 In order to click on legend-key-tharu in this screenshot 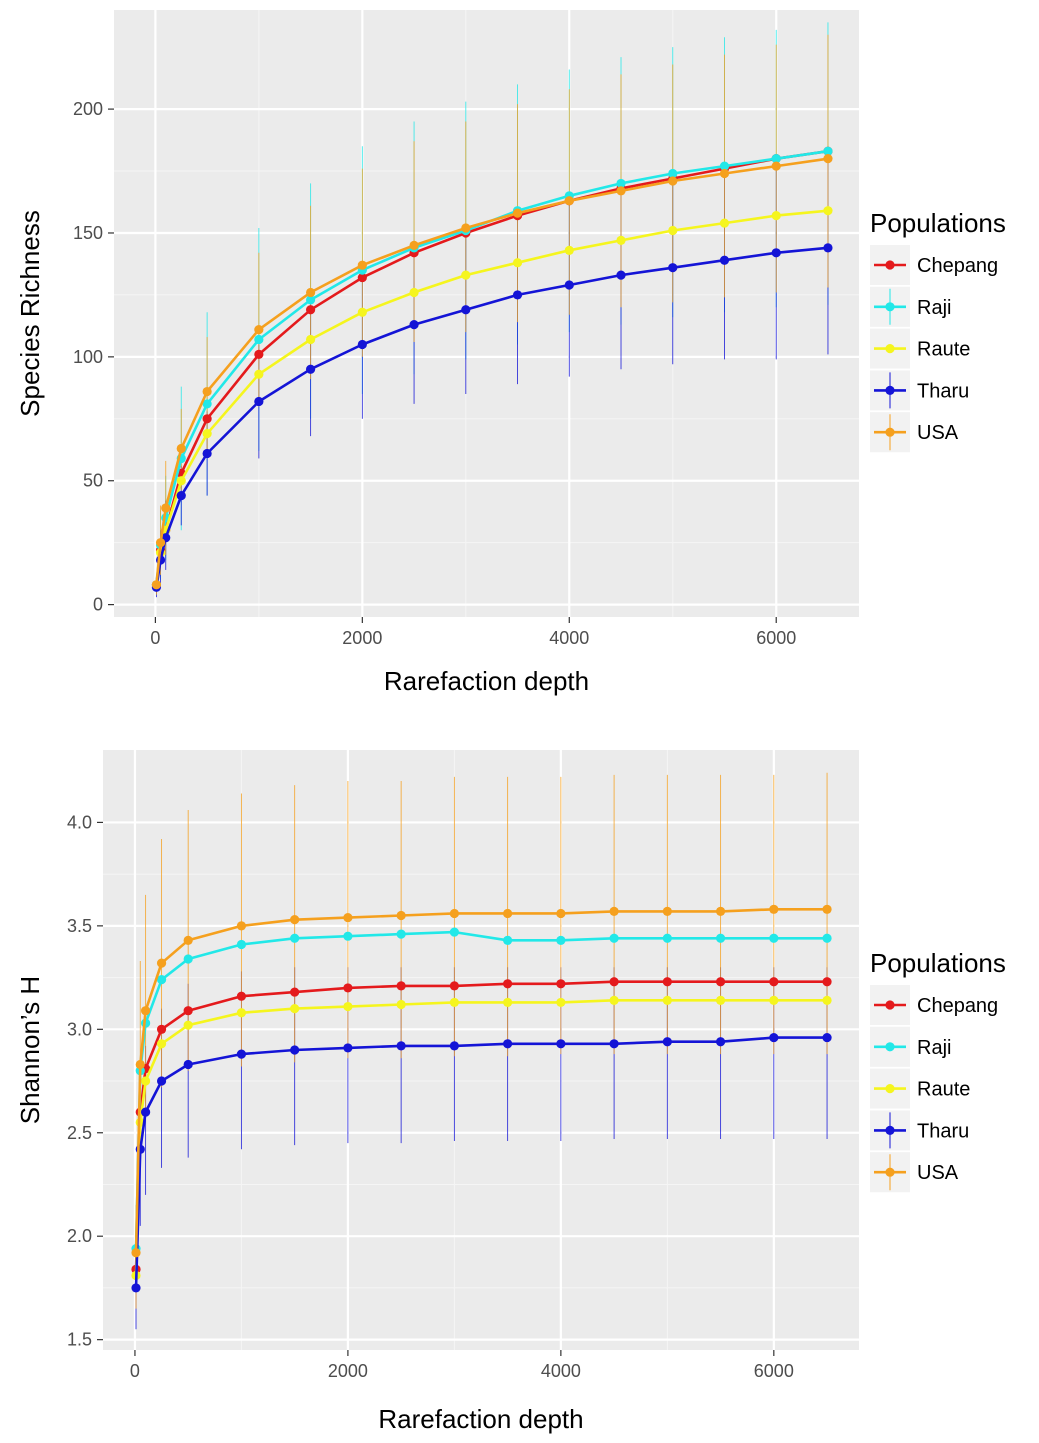, I will do `click(890, 390)`.